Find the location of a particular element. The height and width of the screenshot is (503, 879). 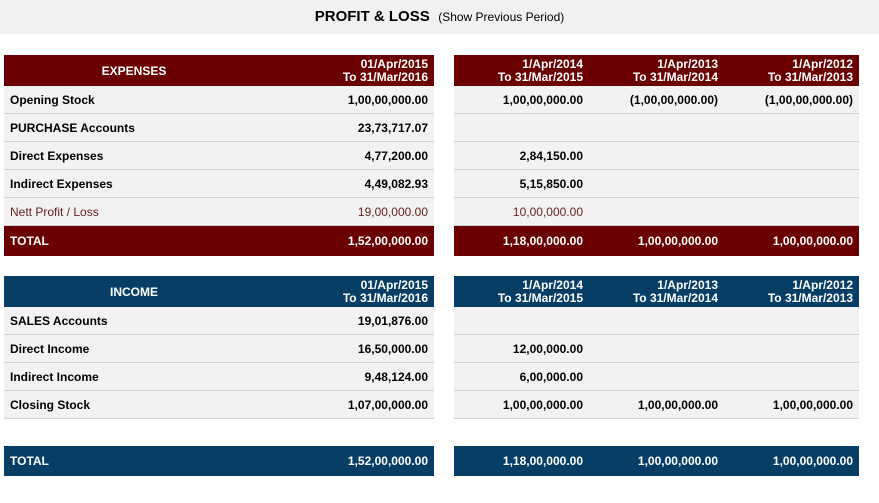

show-previous-period-link: (Show Previous Period) is located at coordinates (501, 17).